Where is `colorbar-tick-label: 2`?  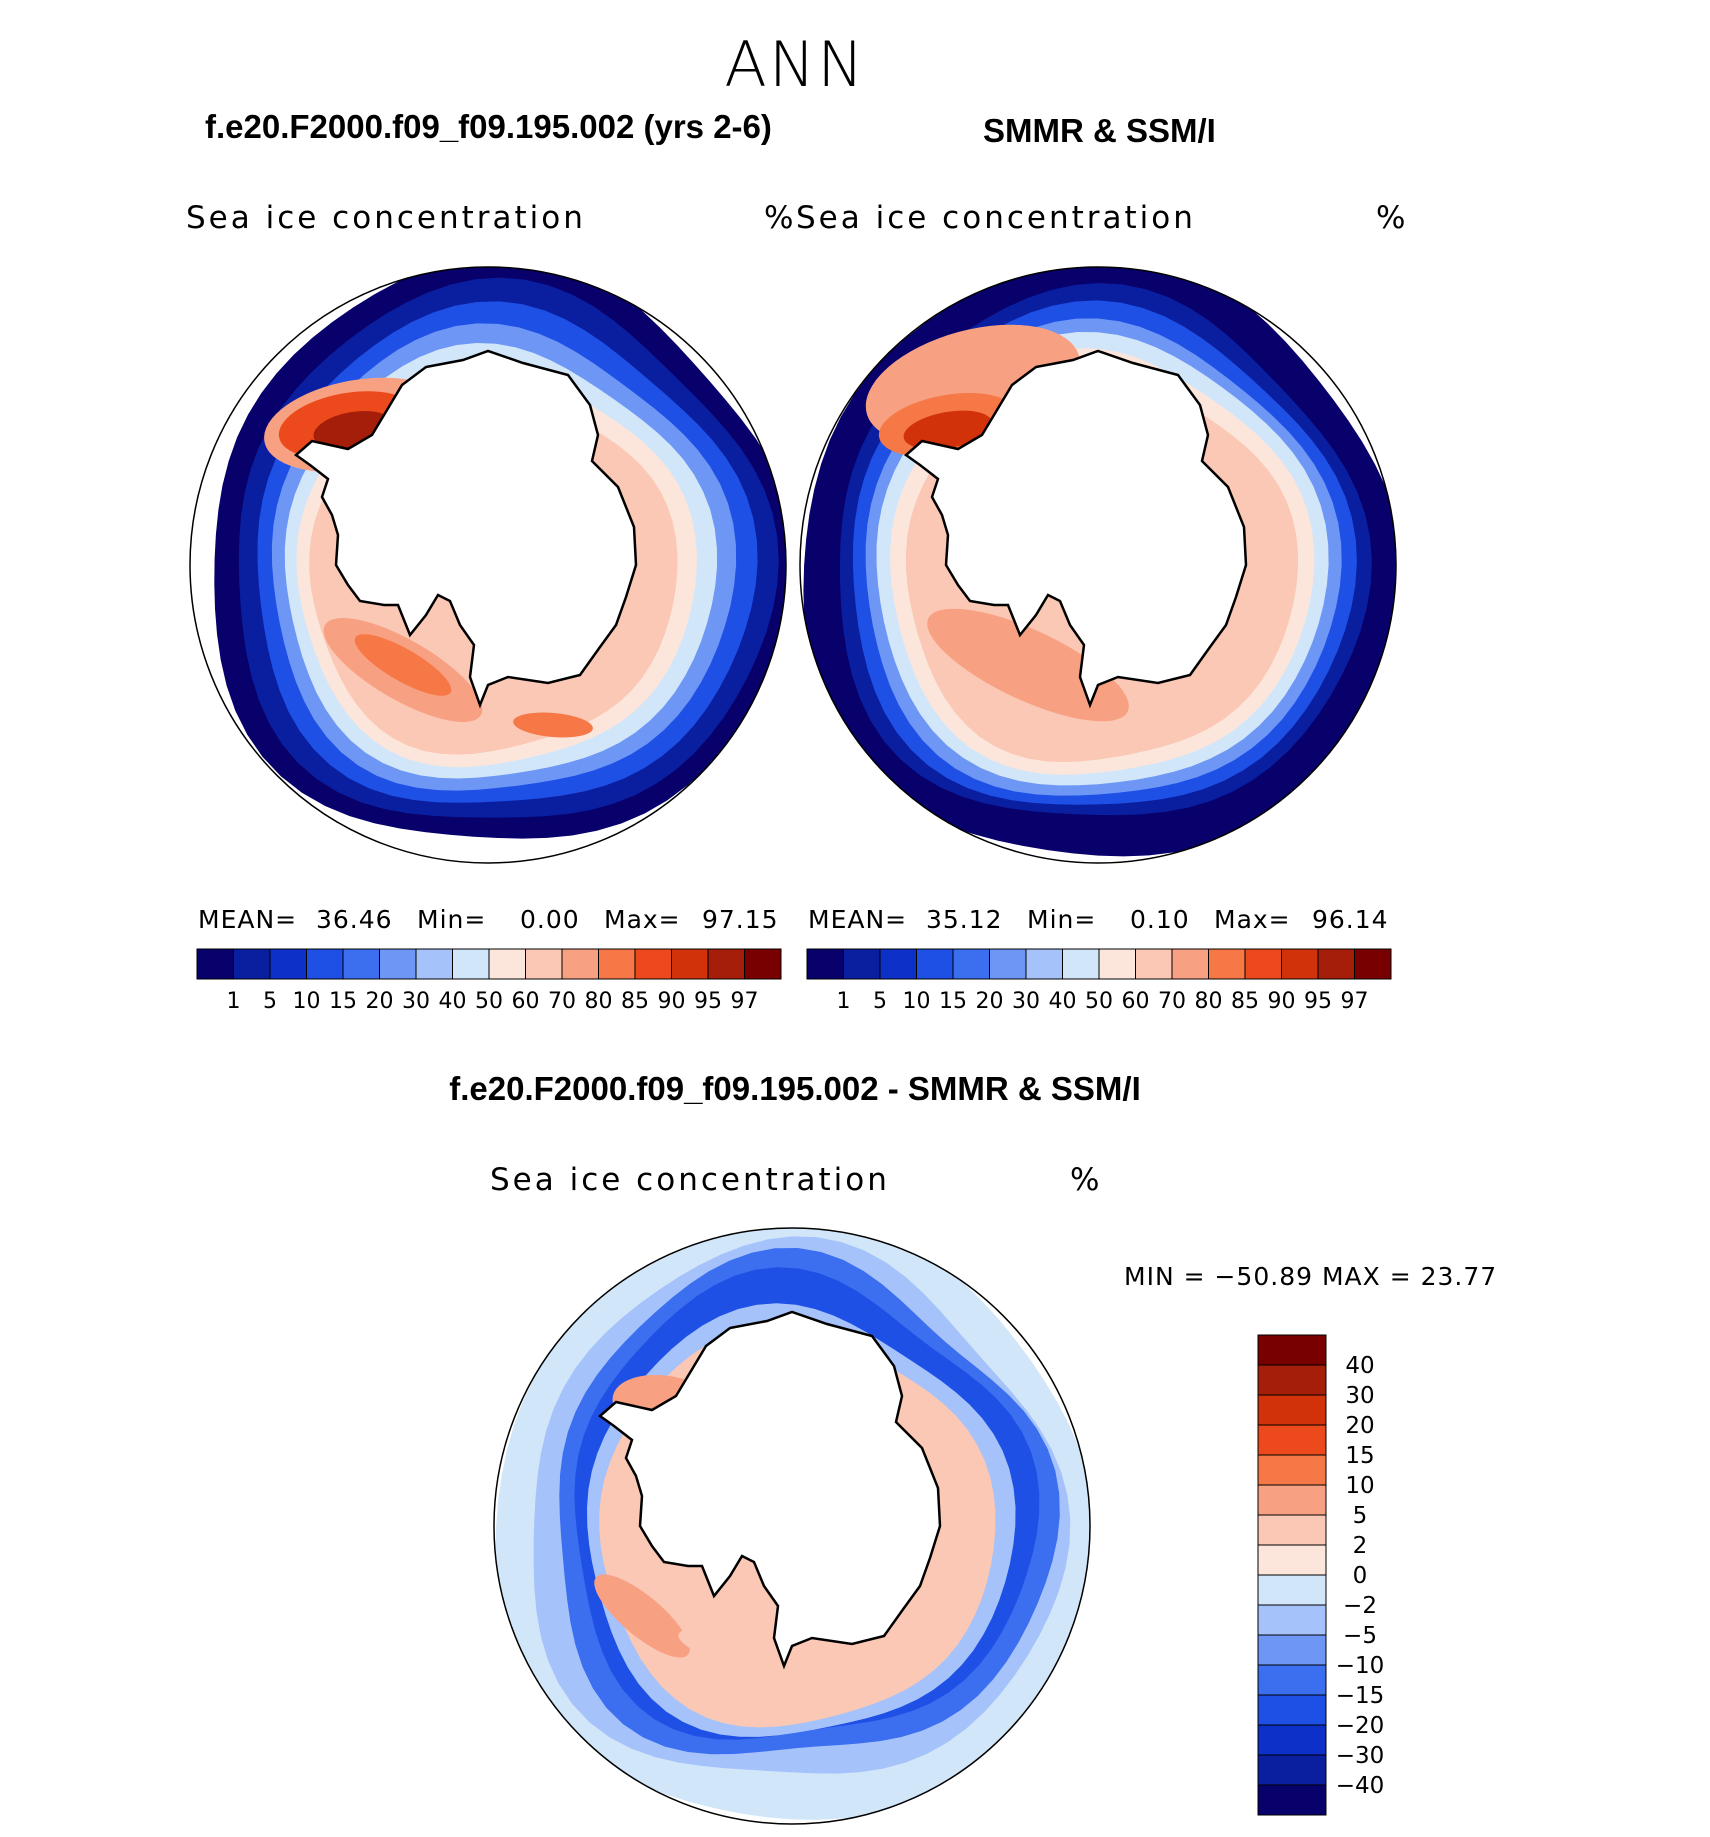 colorbar-tick-label: 2 is located at coordinates (1360, 1546).